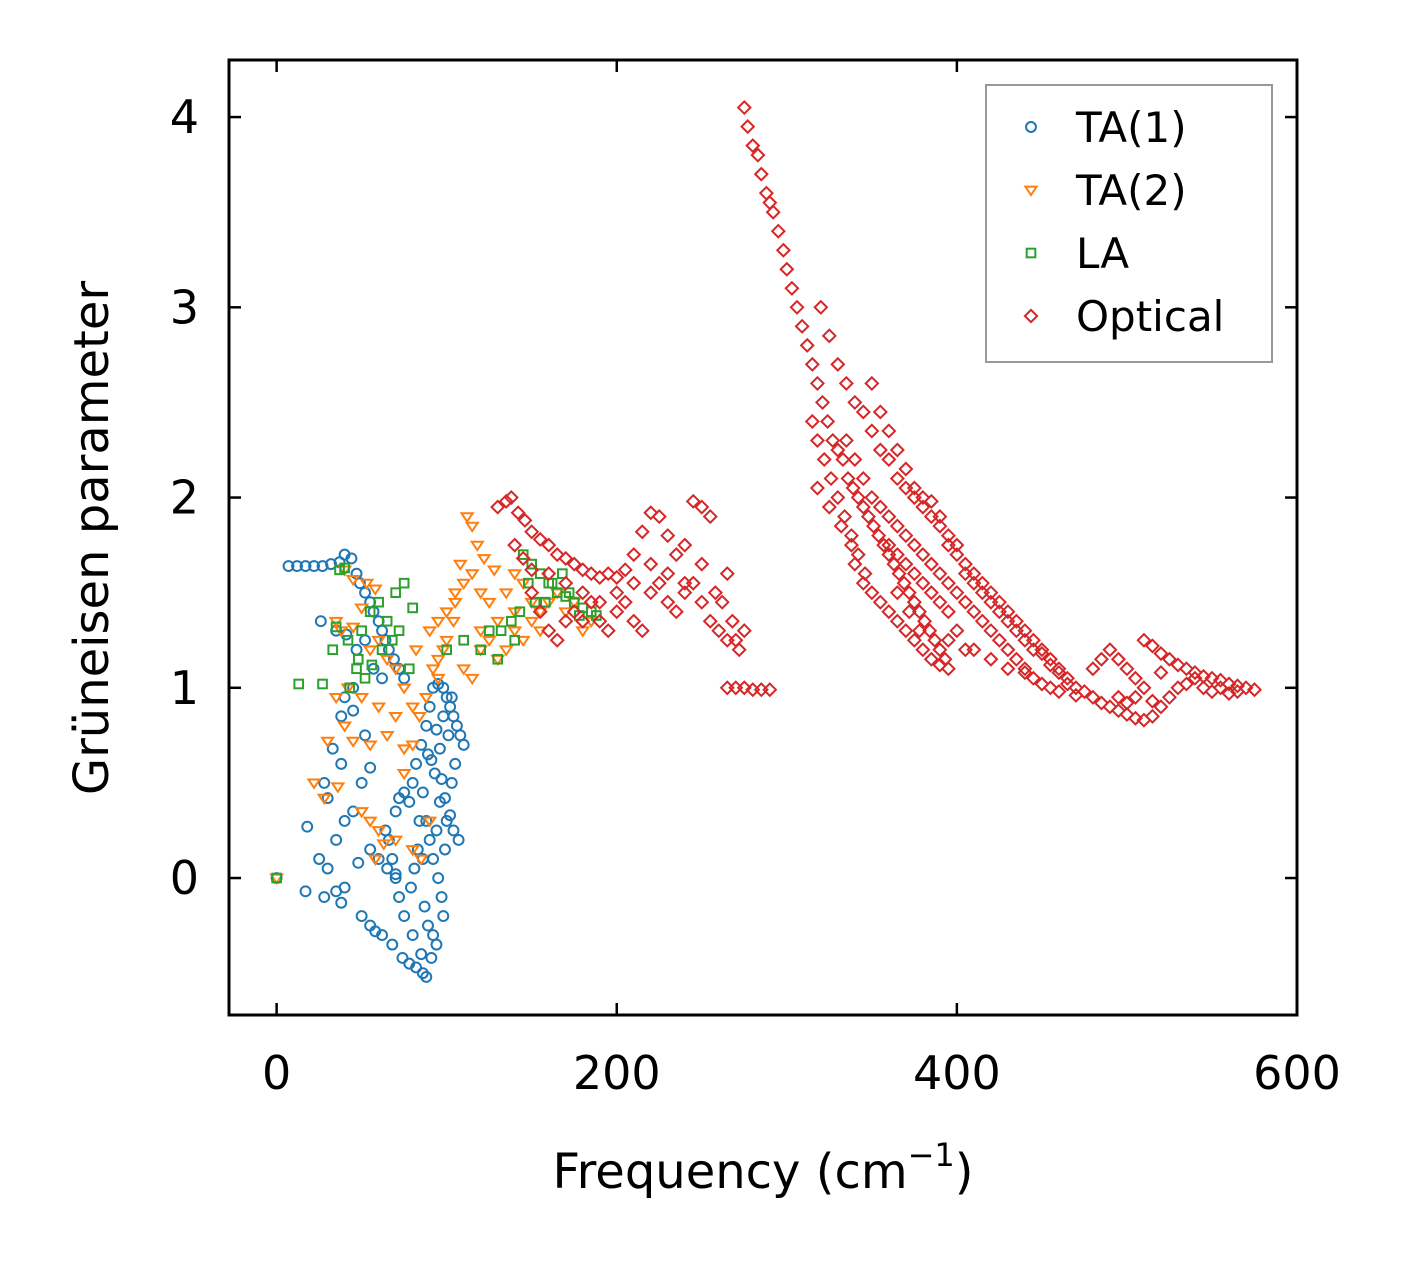  Describe the element at coordinates (1131, 127) in the screenshot. I see `legend-label: TA(1)` at that location.